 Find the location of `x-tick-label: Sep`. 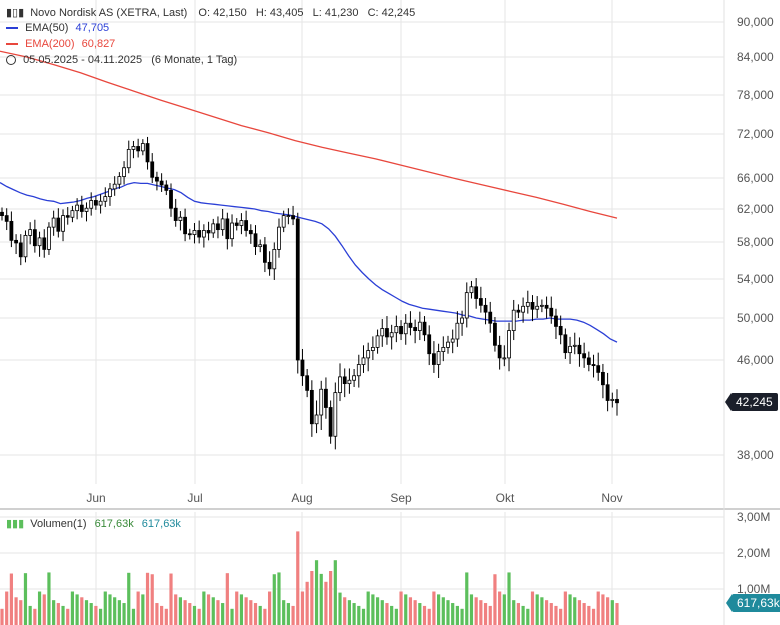

x-tick-label: Sep is located at coordinates (401, 498).